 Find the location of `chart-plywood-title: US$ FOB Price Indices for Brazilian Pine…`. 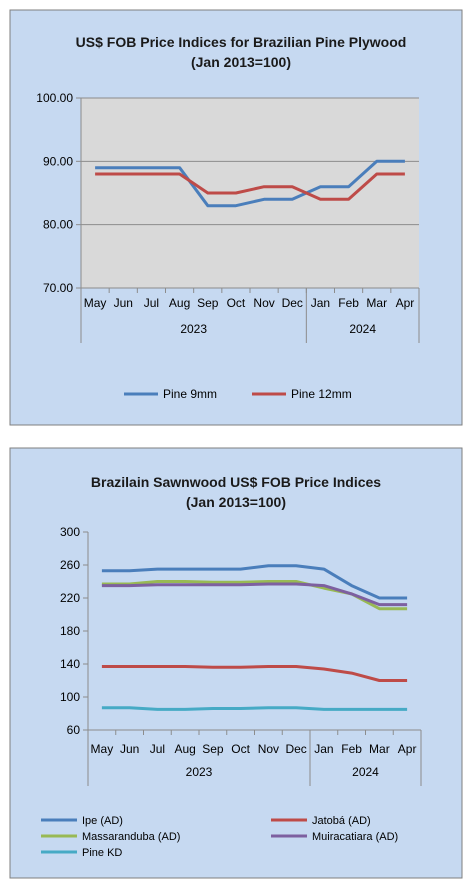

chart-plywood-title: US$ FOB Price Indices for Brazilian Pine… is located at coordinates (241, 42).